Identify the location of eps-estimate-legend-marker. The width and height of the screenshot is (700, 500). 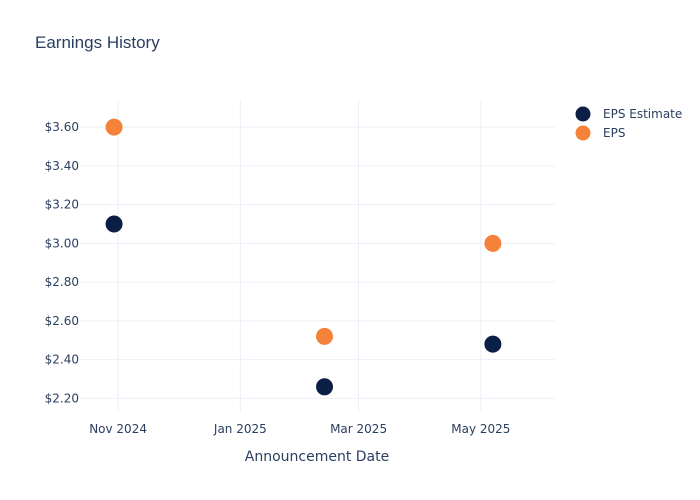
(583, 114).